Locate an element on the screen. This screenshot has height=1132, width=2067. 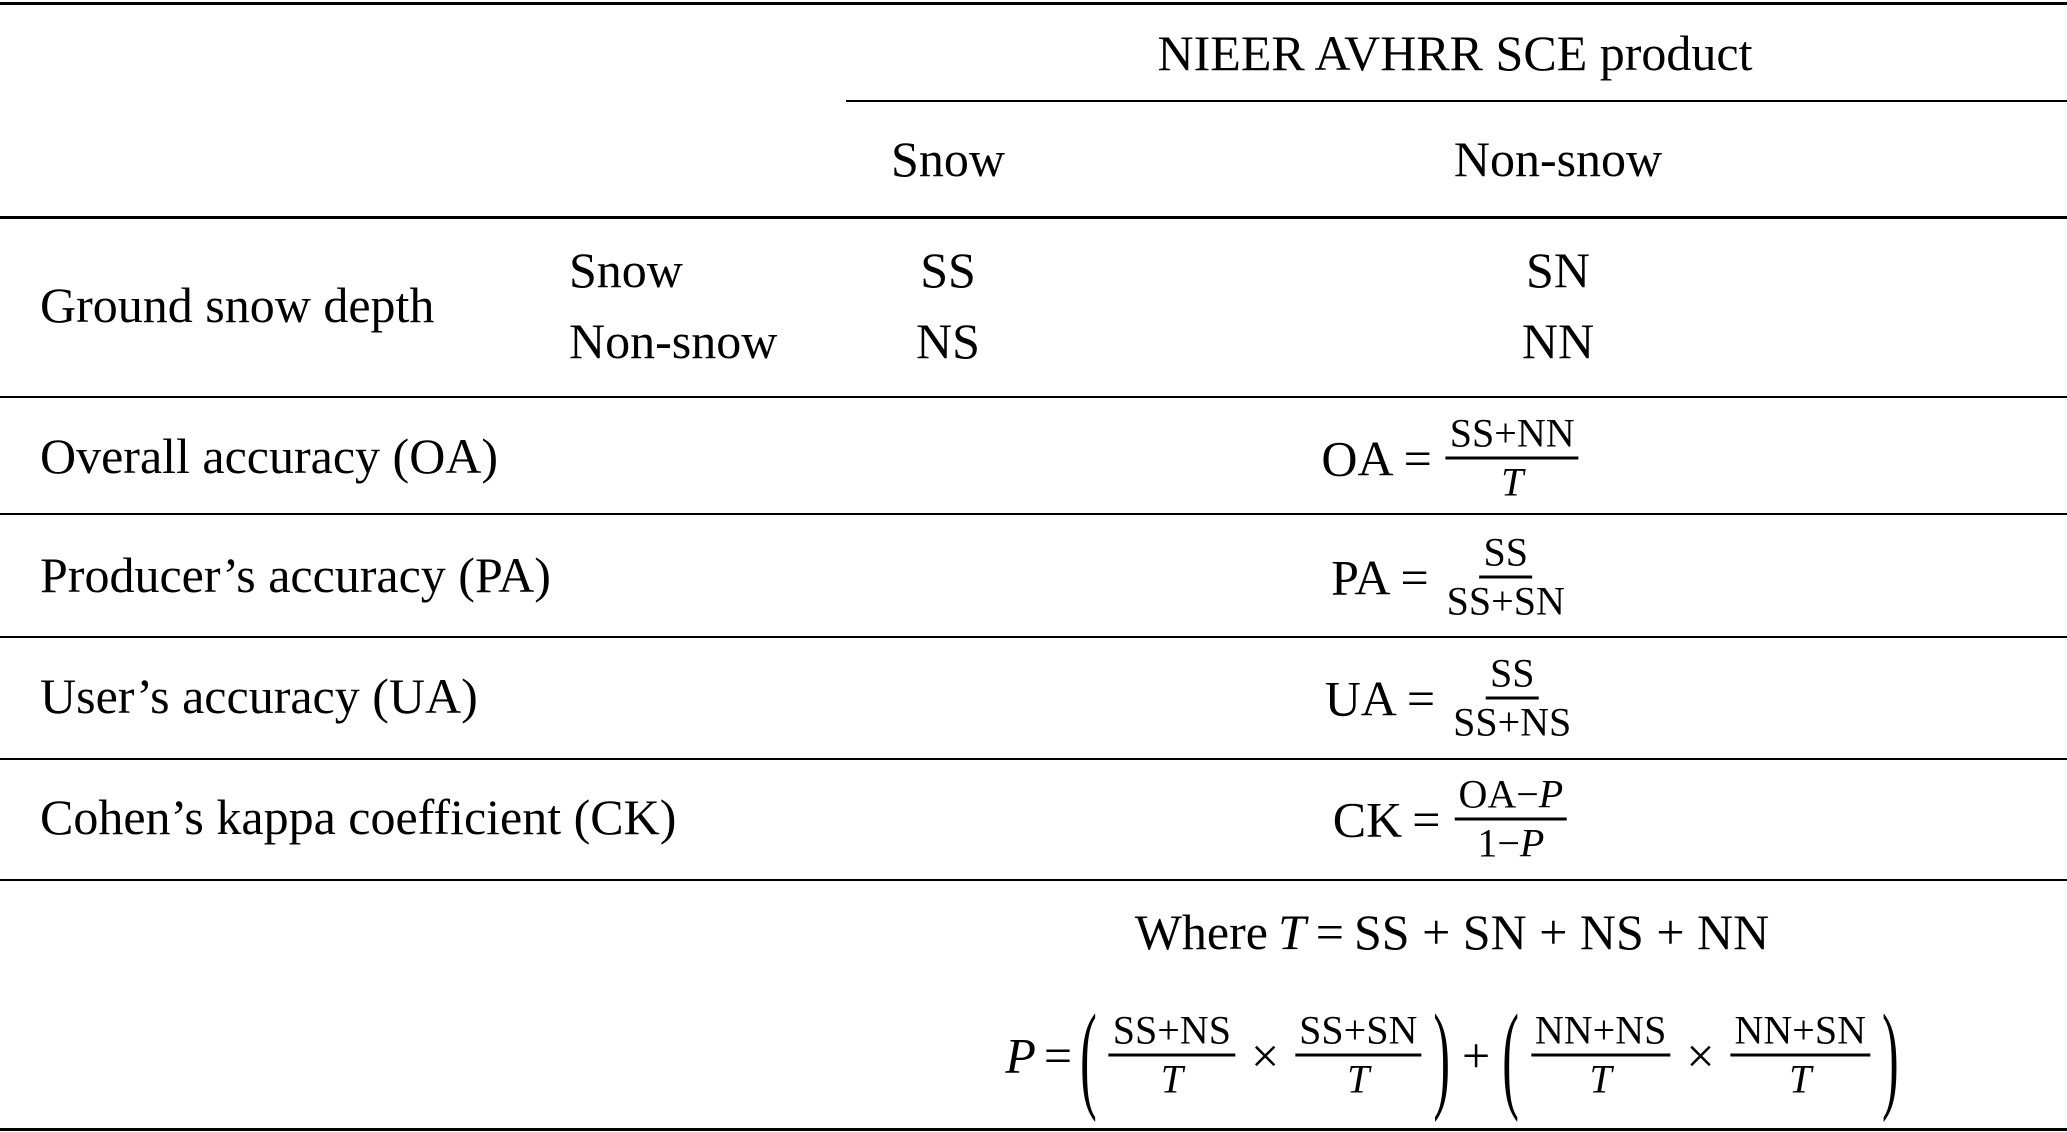
formula-lhs: PA is located at coordinates (1361, 577).